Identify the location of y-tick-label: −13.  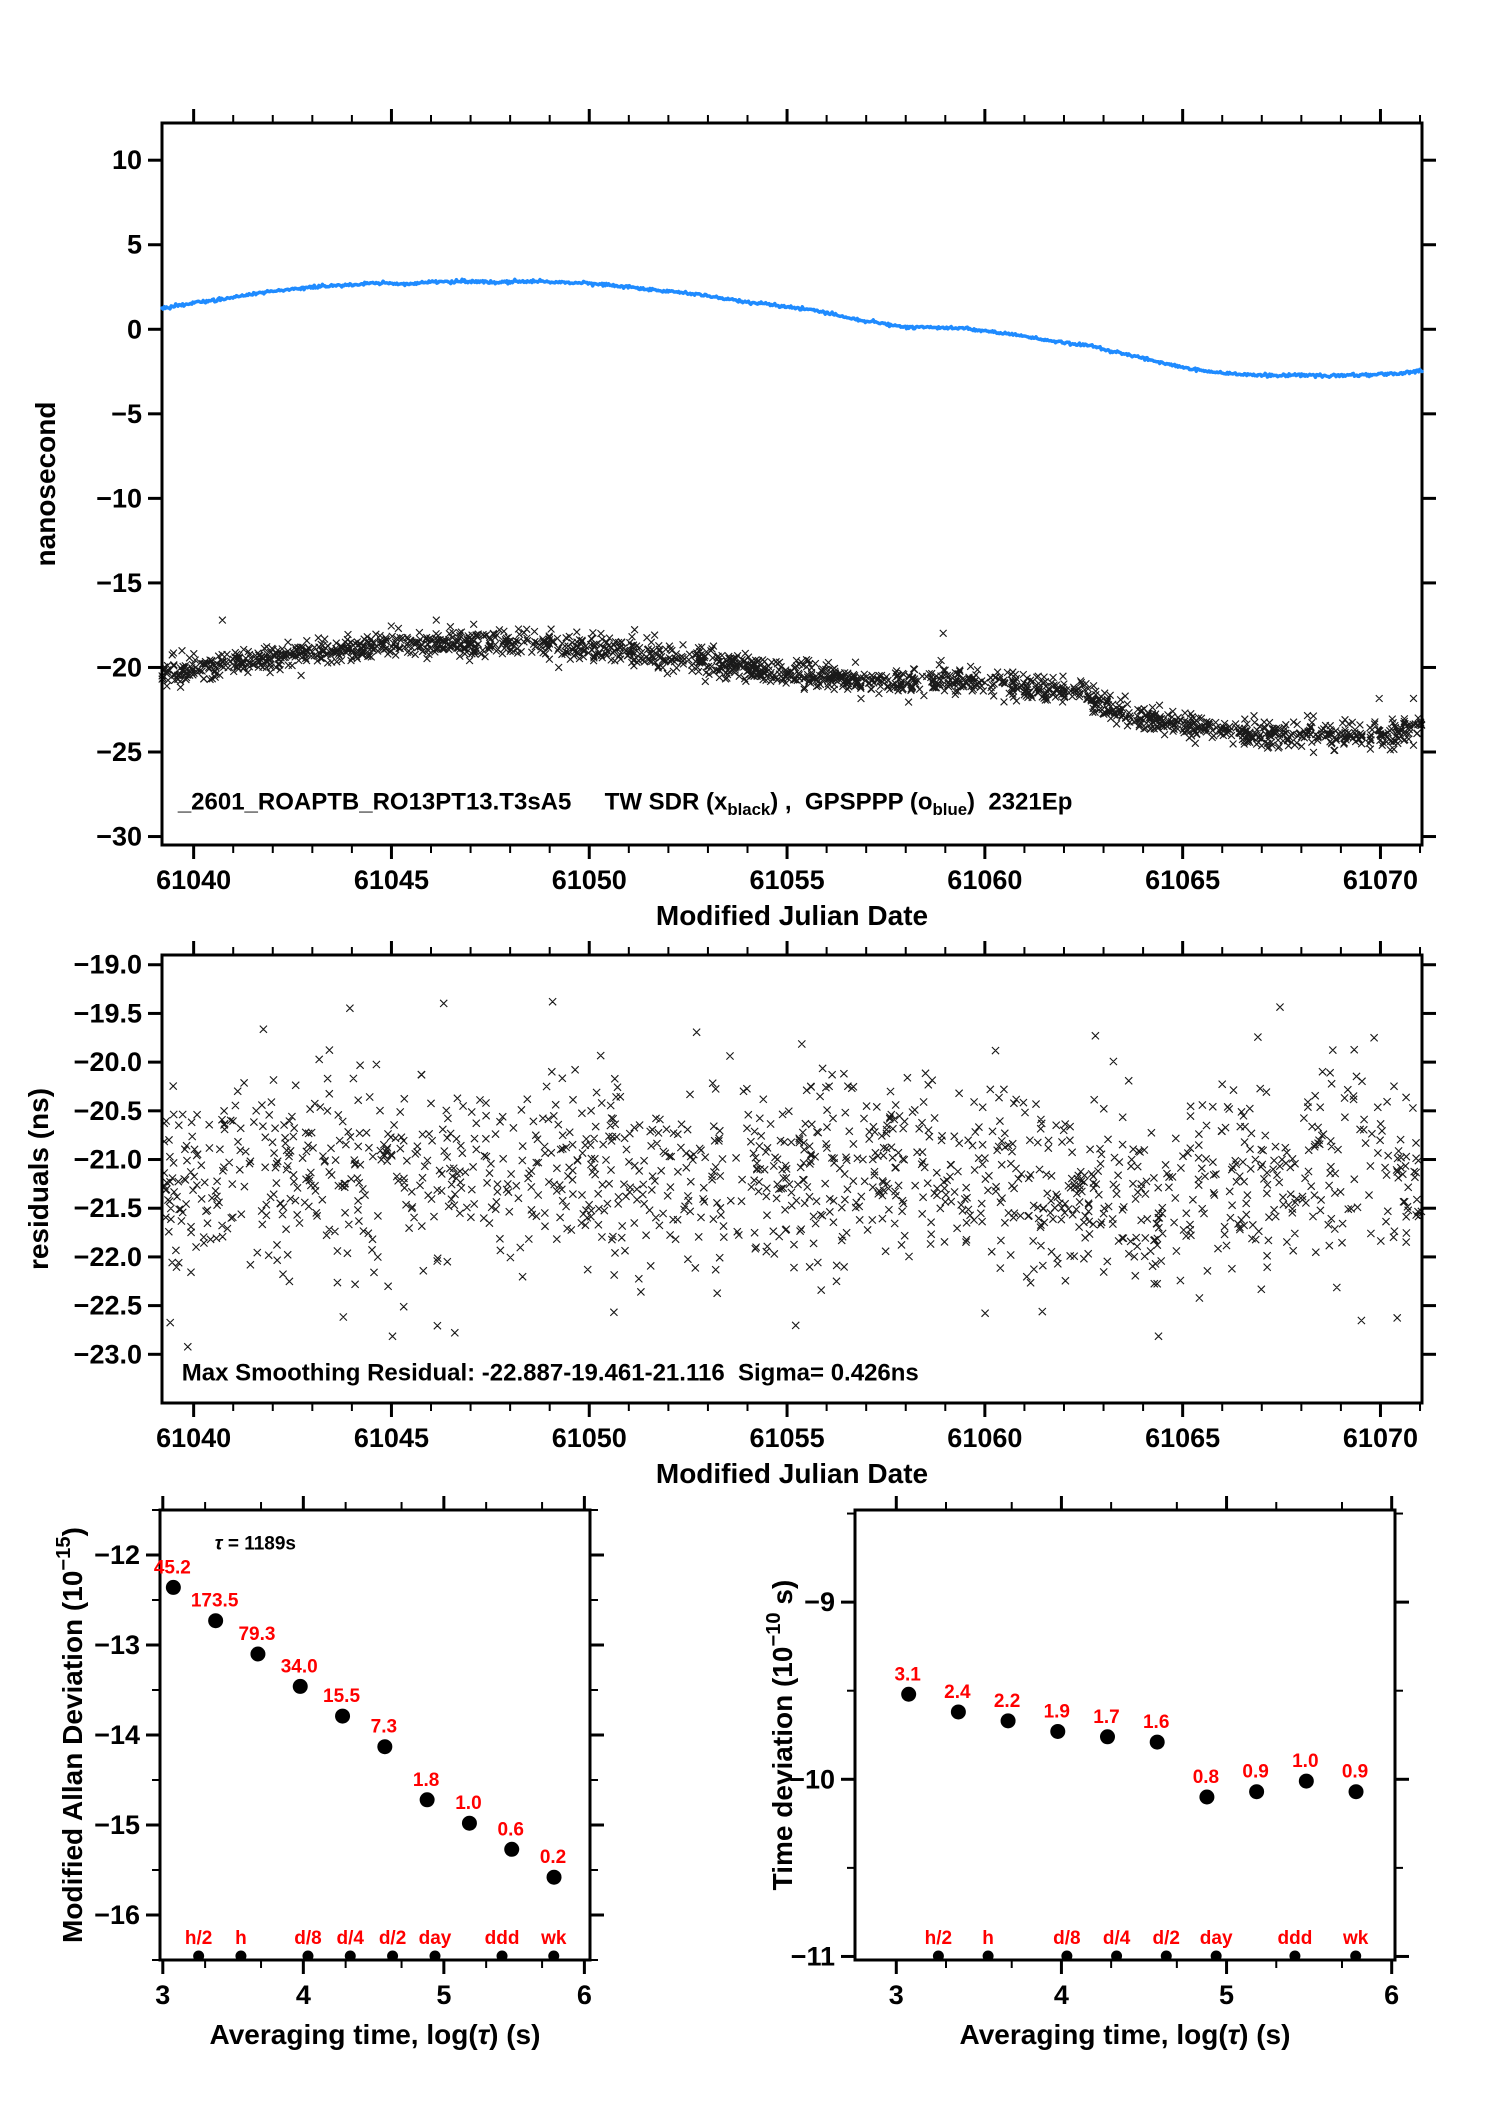
(117, 1645).